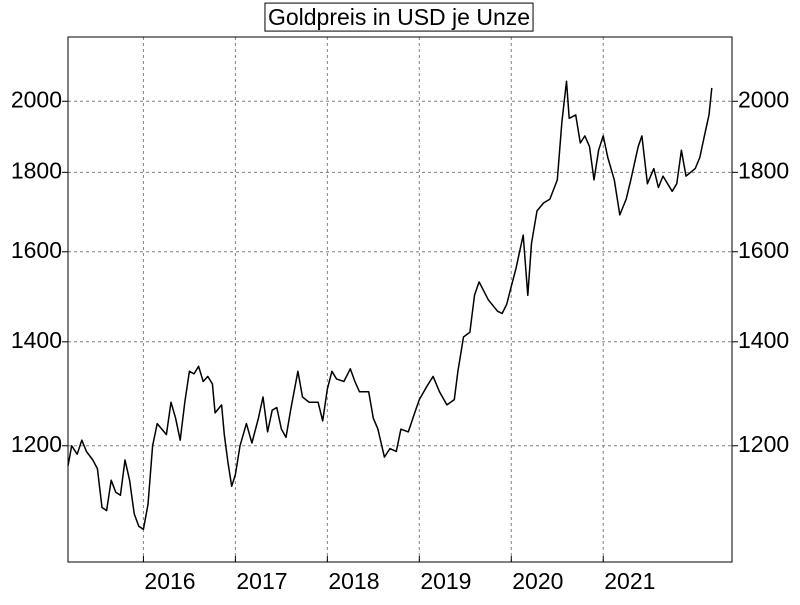  Describe the element at coordinates (629, 581) in the screenshot. I see `x-tick-label: 2021` at that location.